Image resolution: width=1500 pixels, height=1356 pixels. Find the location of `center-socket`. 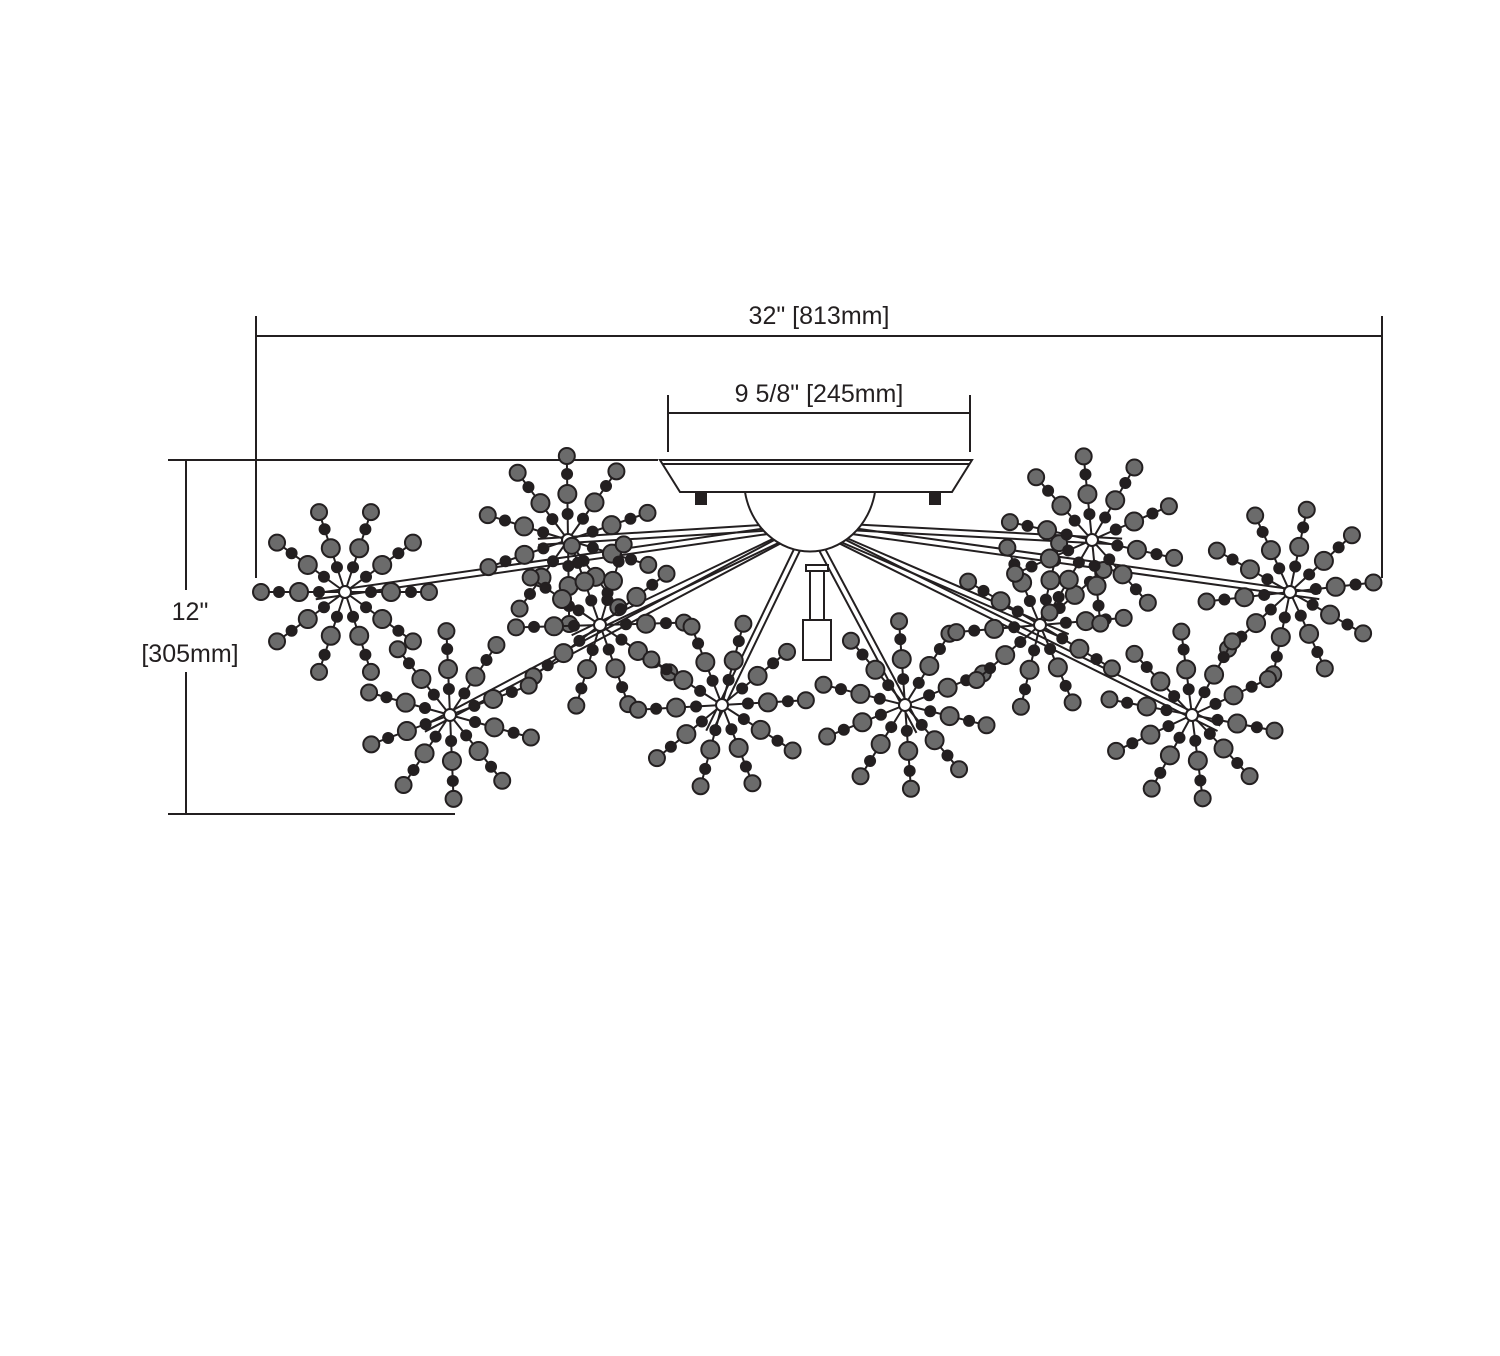

center-socket is located at coordinates (817, 596).